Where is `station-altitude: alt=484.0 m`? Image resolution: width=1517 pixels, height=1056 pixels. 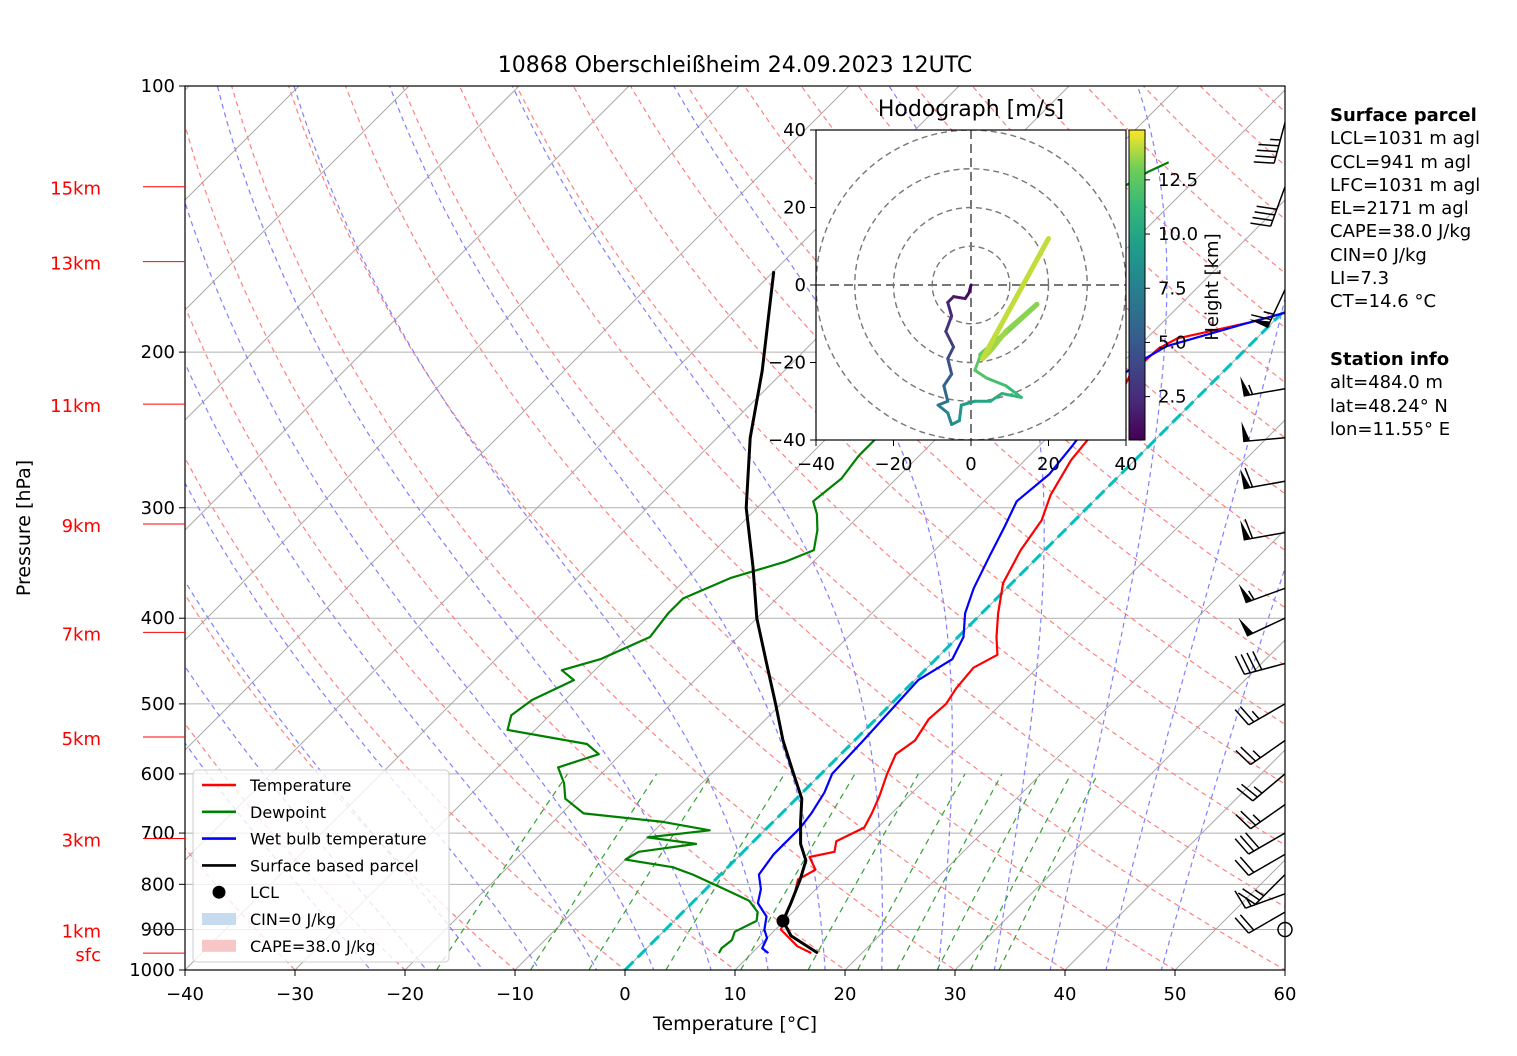
station-altitude: alt=484.0 m is located at coordinates (1386, 383).